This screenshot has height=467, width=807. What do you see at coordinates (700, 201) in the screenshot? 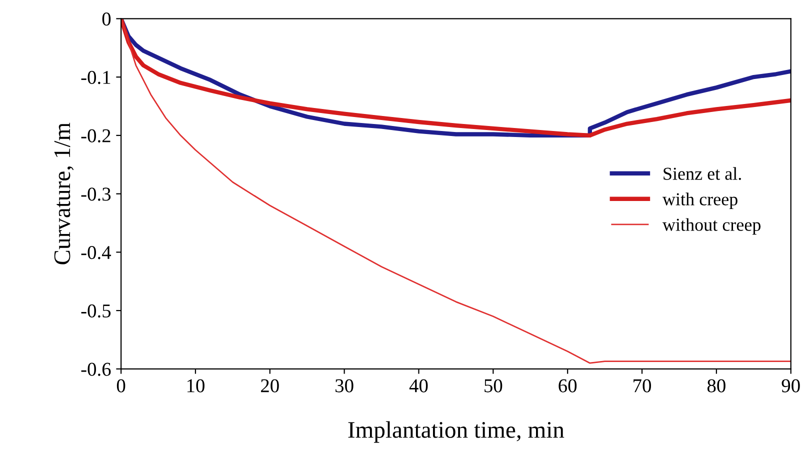
I see `legend-label: with creep` at bounding box center [700, 201].